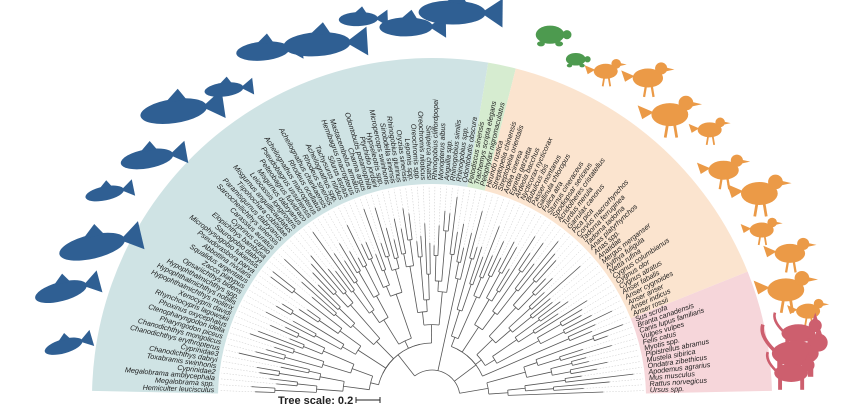 This screenshot has width=865, height=407. Describe the element at coordinates (701, 332) in the screenshot. I see `mammal-clade-band` at that location.